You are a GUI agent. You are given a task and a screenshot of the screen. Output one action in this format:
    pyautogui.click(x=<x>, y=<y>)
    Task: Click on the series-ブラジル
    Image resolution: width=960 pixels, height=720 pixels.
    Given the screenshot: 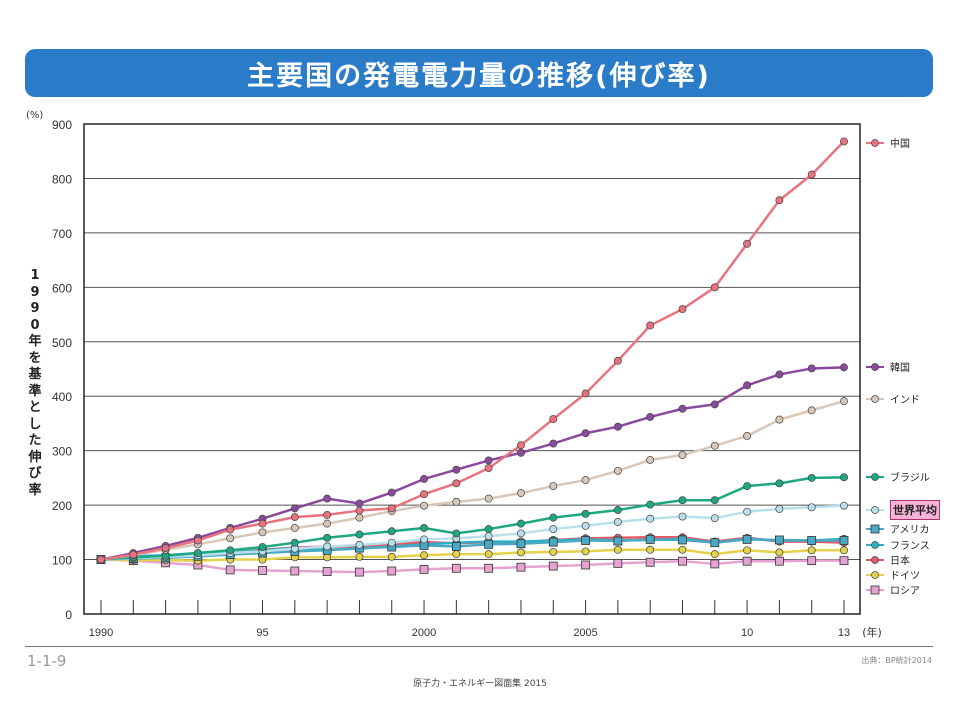 What is the action you would take?
    pyautogui.click(x=472, y=518)
    